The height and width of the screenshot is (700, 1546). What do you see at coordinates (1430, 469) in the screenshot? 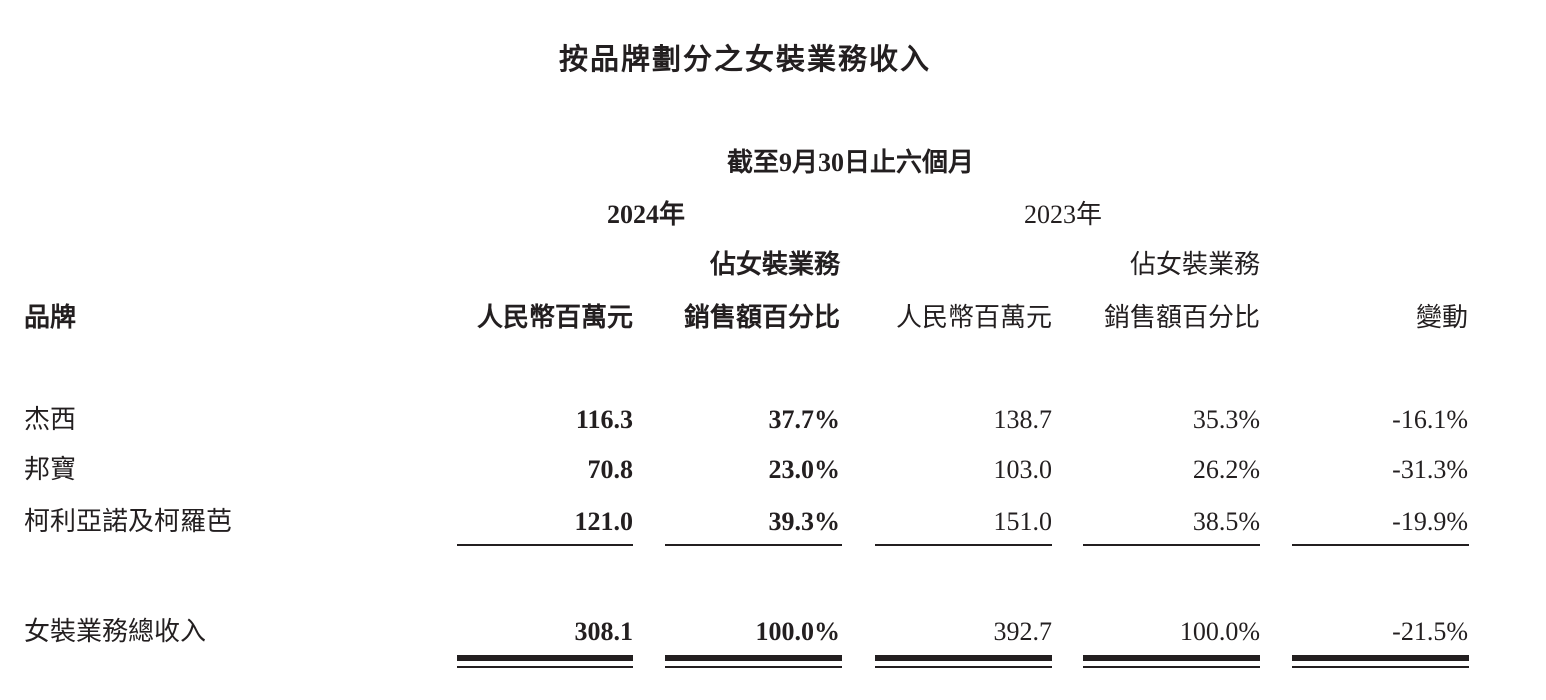
I see `row-change: -31.3%` at bounding box center [1430, 469].